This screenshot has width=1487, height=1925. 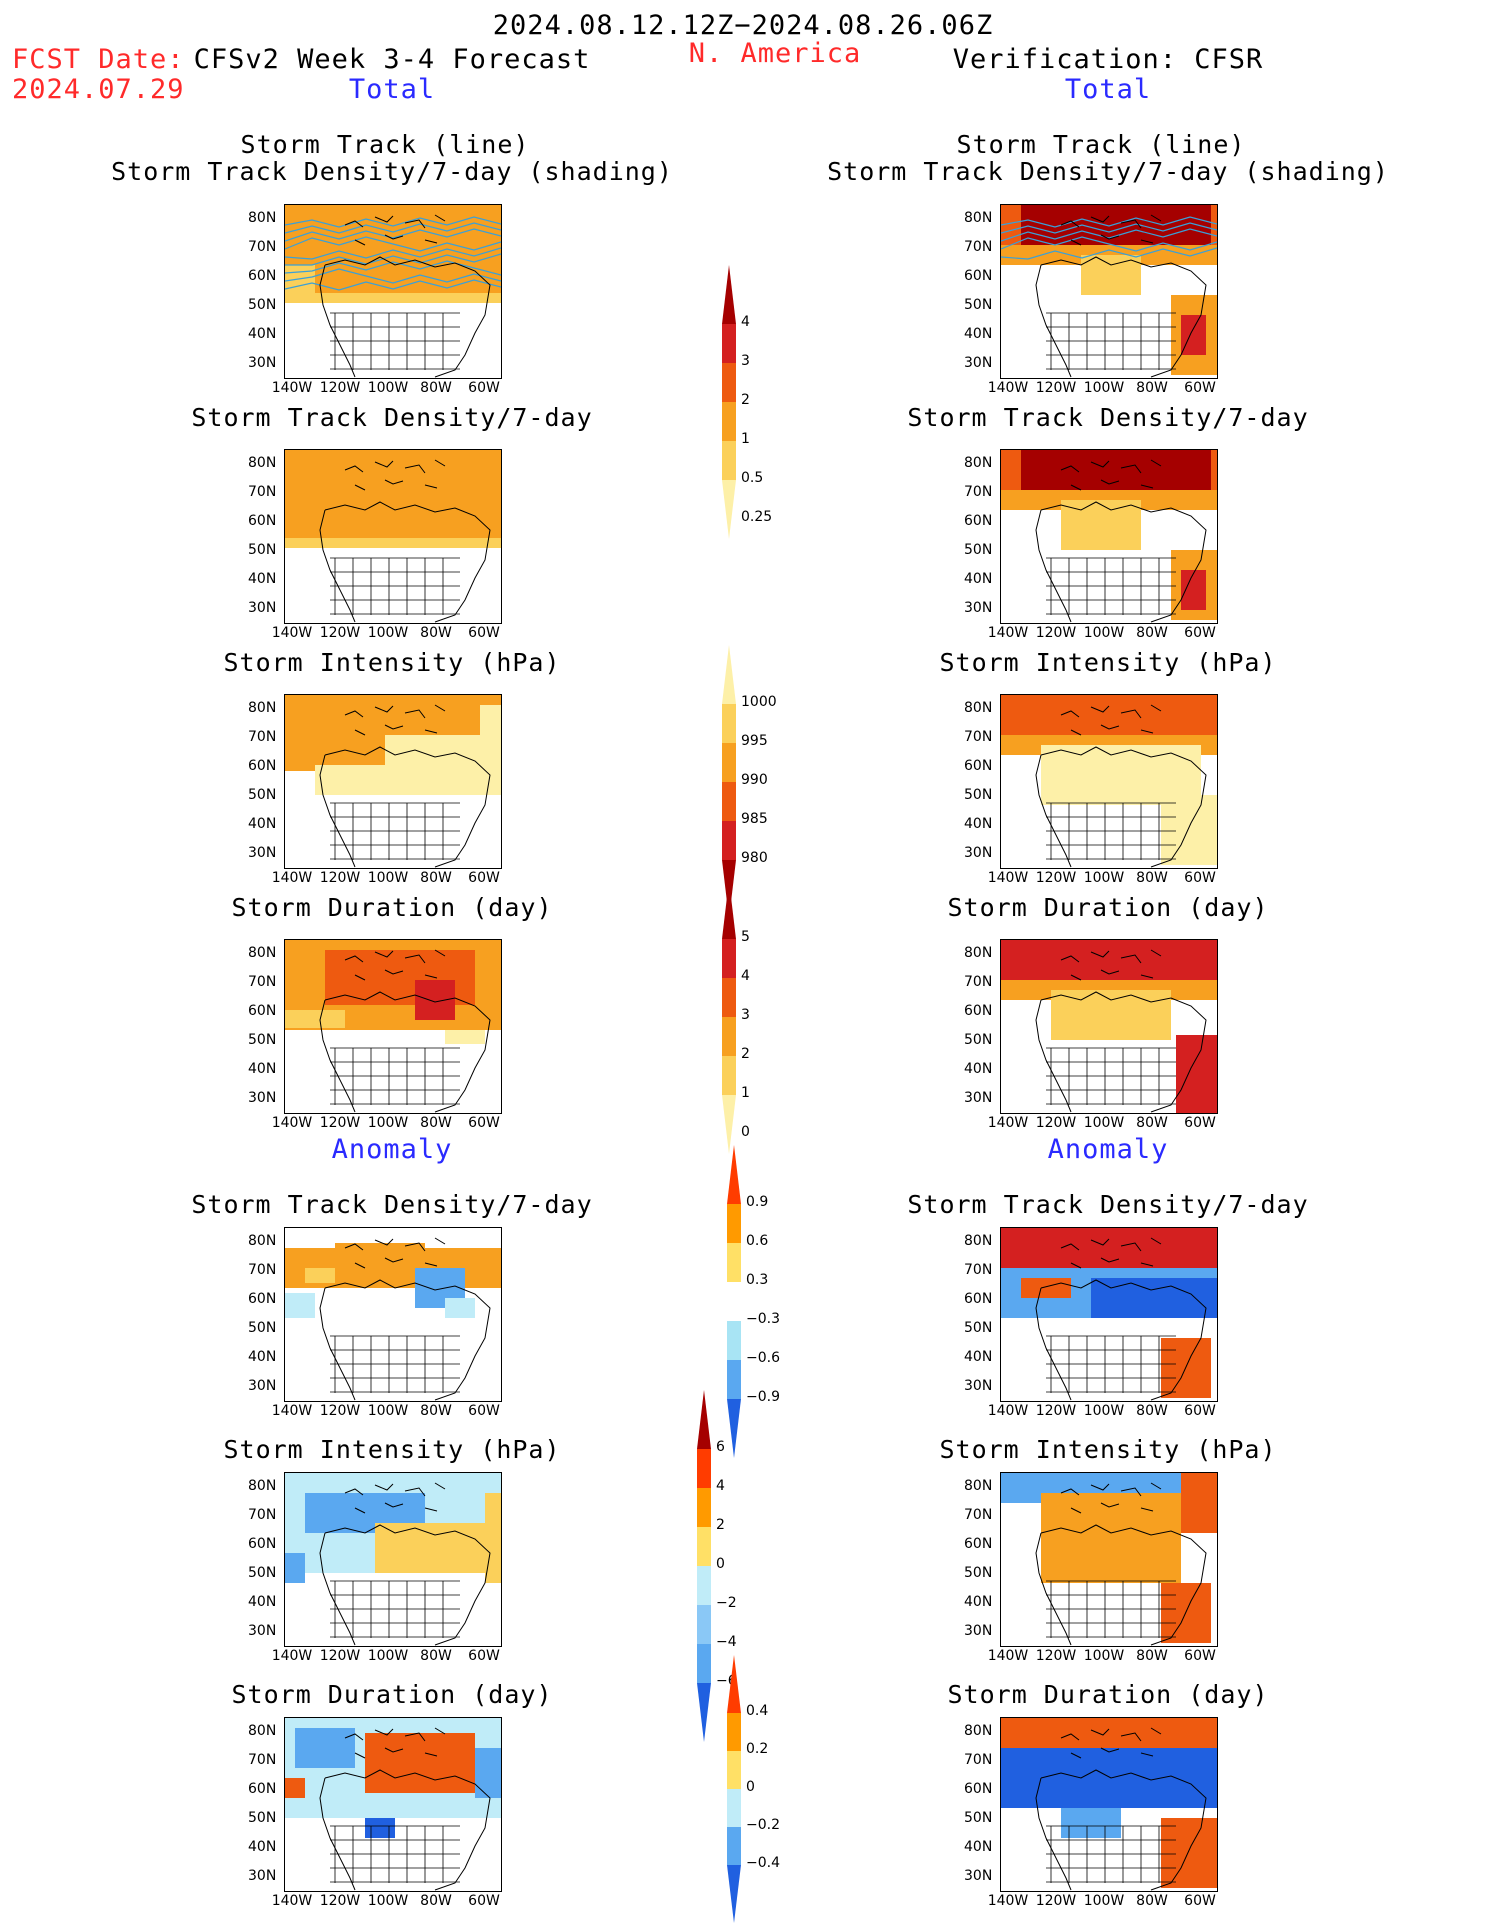 I want to click on colorbar-tick-label: 0, so click(x=750, y=1787).